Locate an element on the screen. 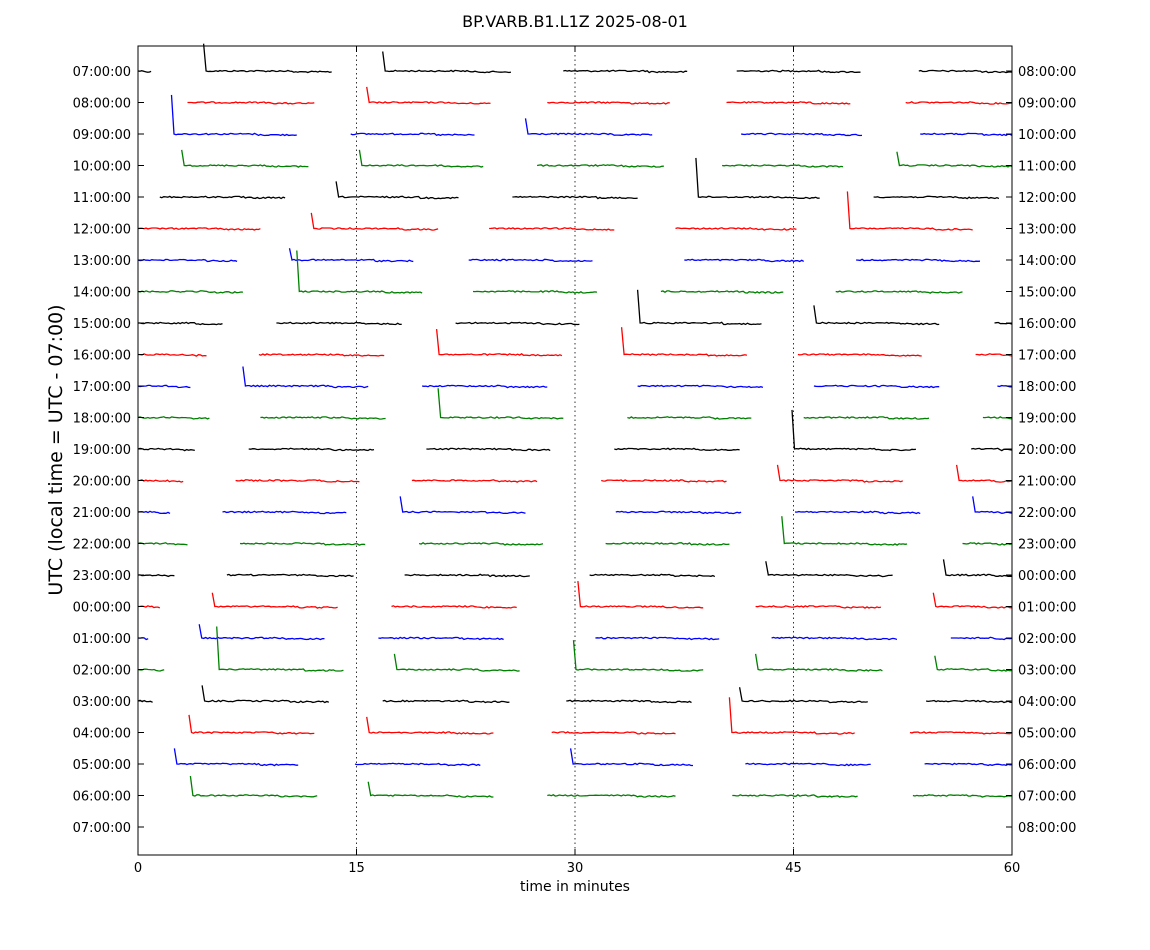 The width and height of the screenshot is (1150, 950). chart-title: BP.VARB.B1.L1Z 2025-08-01 is located at coordinates (575, 21).